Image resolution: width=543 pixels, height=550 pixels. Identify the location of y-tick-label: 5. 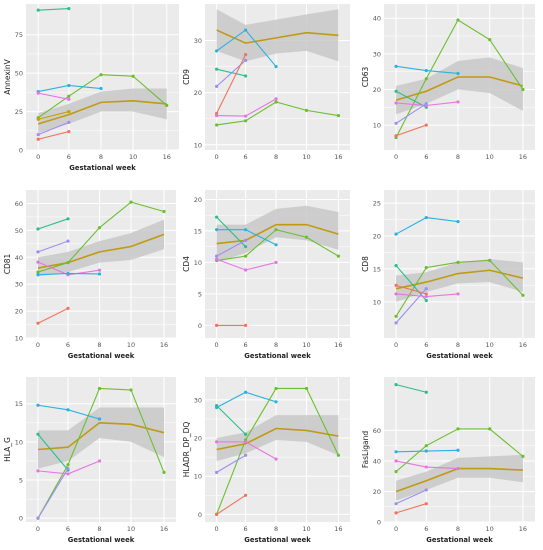
(200, 294).